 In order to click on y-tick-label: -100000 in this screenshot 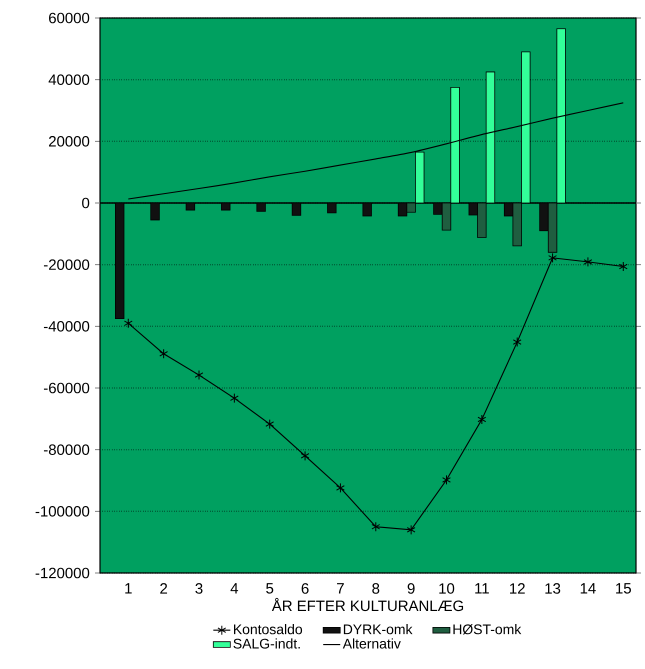, I will do `click(63, 511)`.